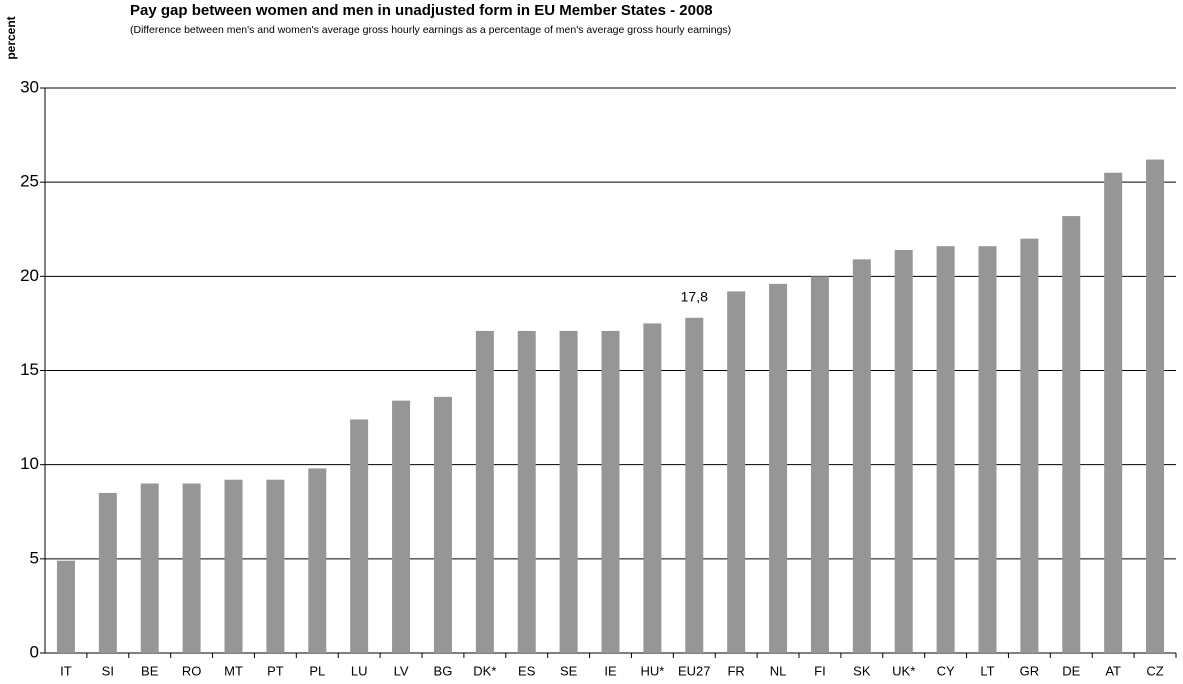 This screenshot has width=1183, height=684. Describe the element at coordinates (1030, 670) in the screenshot. I see `x-tick-label: GR` at that location.